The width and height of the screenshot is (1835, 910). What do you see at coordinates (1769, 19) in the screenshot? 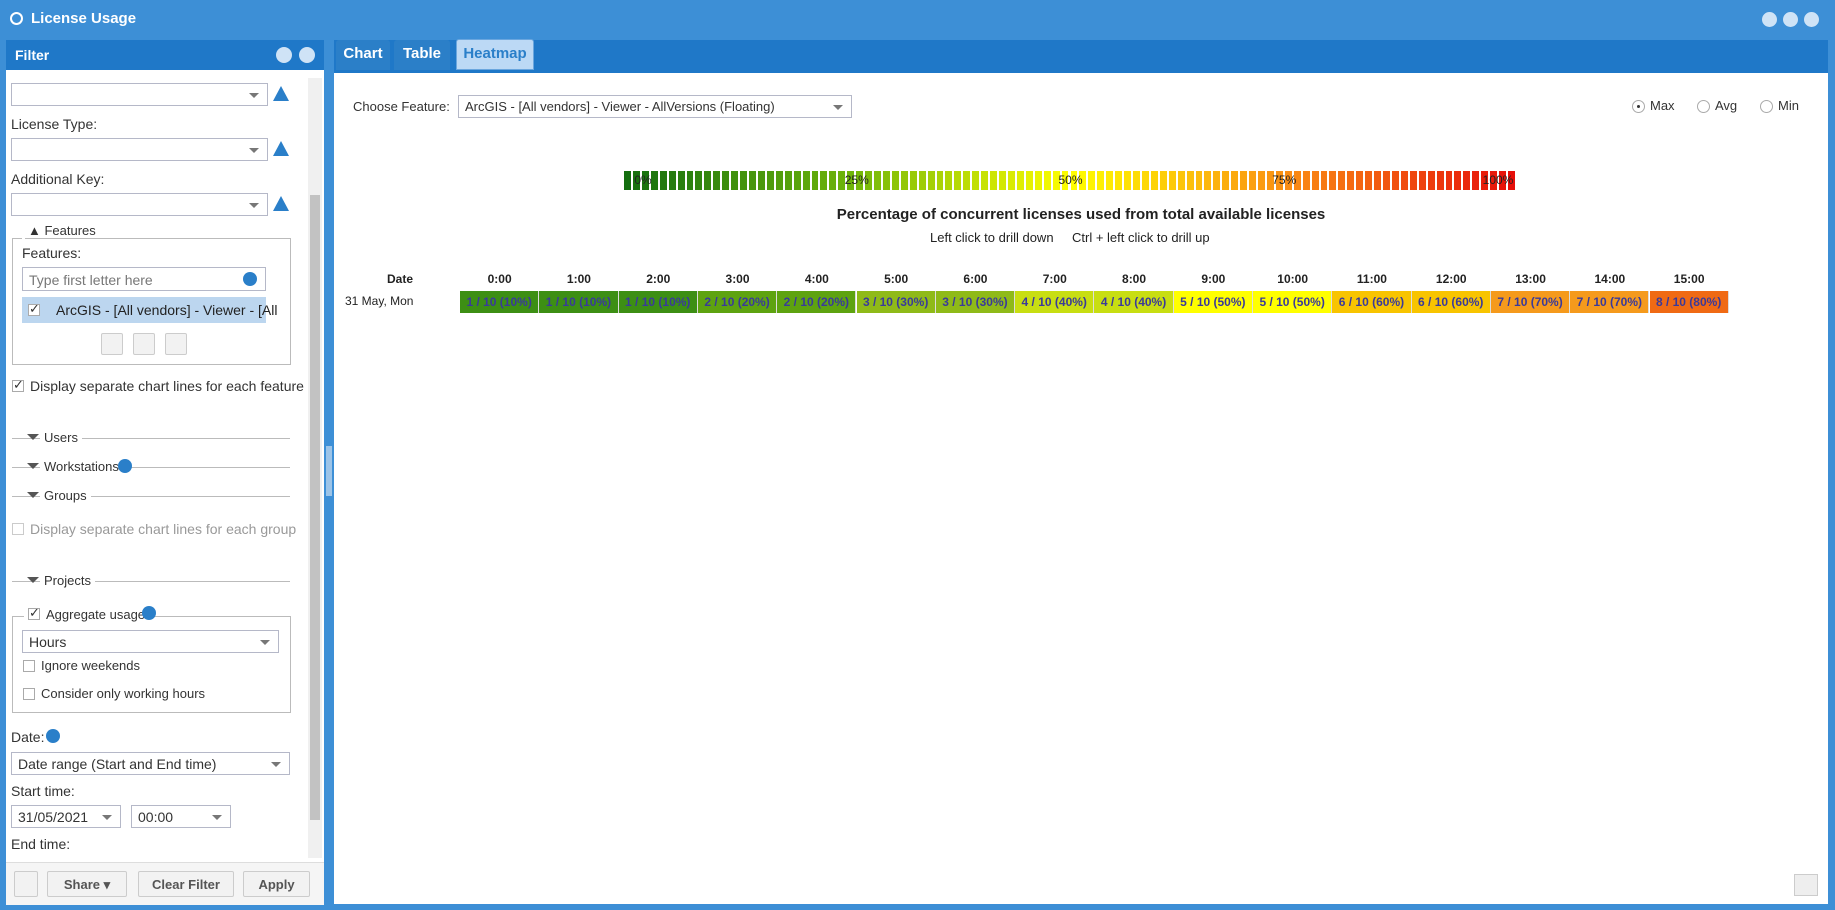
I see `minimize-button` at bounding box center [1769, 19].